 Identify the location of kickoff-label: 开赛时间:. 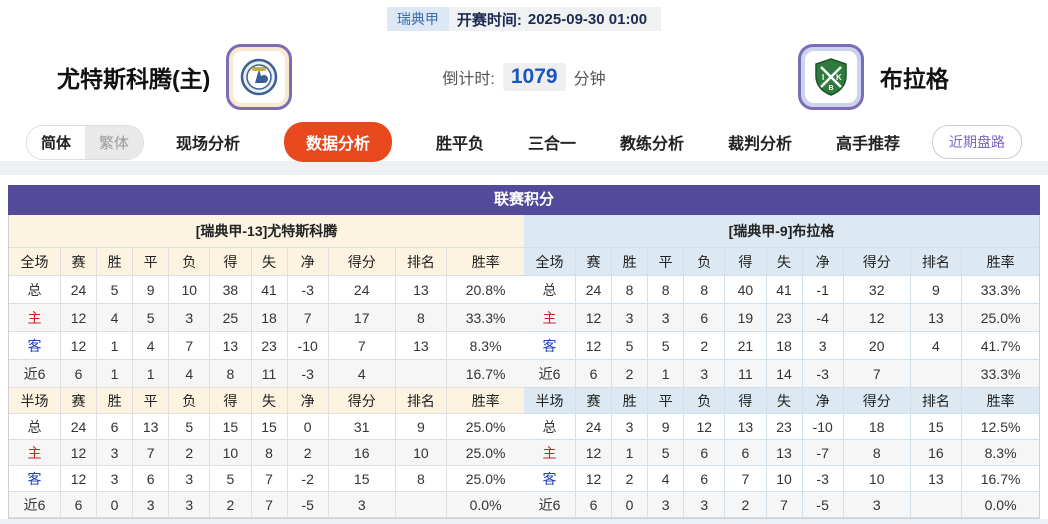
(489, 20).